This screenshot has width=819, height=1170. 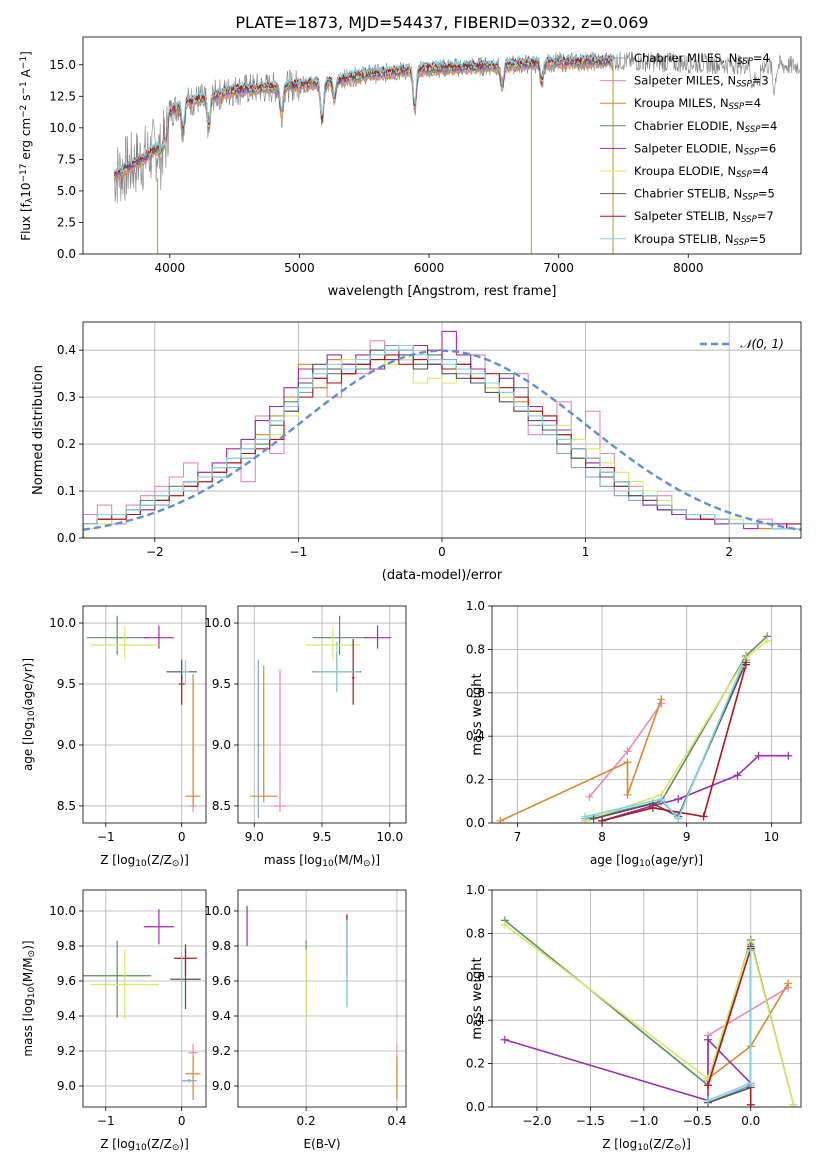 I want to click on plot-weight_vs_Z, so click(x=649, y=1011).